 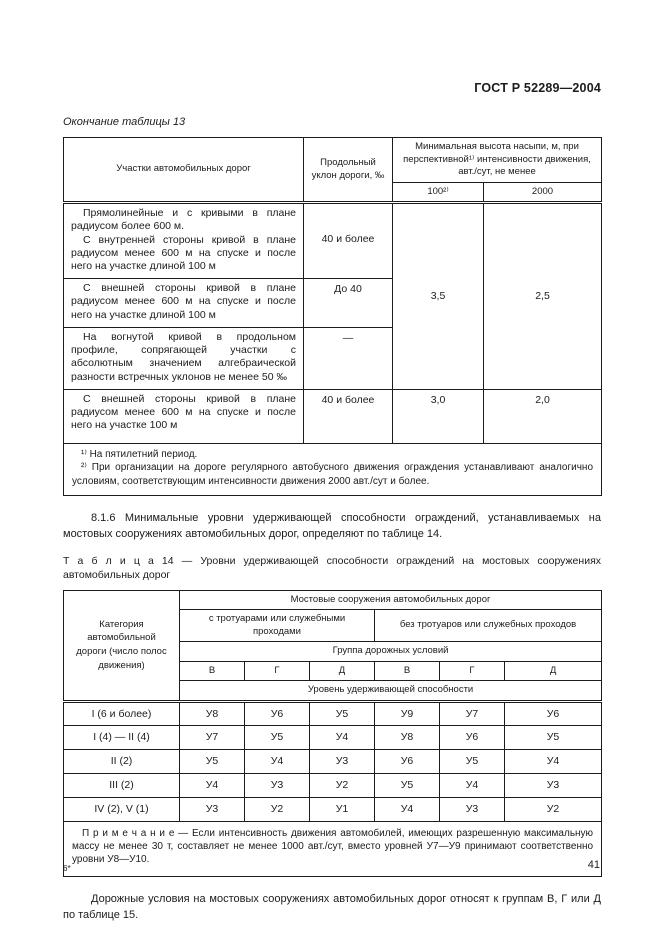 What do you see at coordinates (438, 416) in the screenshot?
I see `t13-row4-value-100: 3,0` at bounding box center [438, 416].